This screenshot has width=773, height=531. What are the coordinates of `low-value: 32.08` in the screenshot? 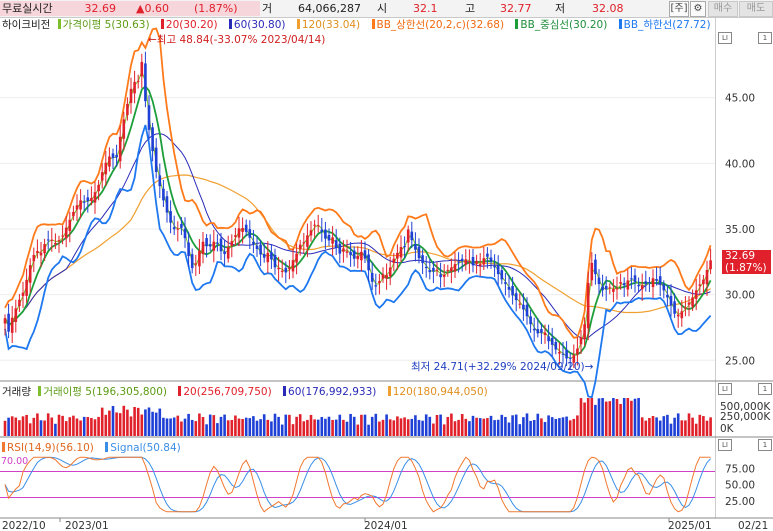 It's located at (608, 8).